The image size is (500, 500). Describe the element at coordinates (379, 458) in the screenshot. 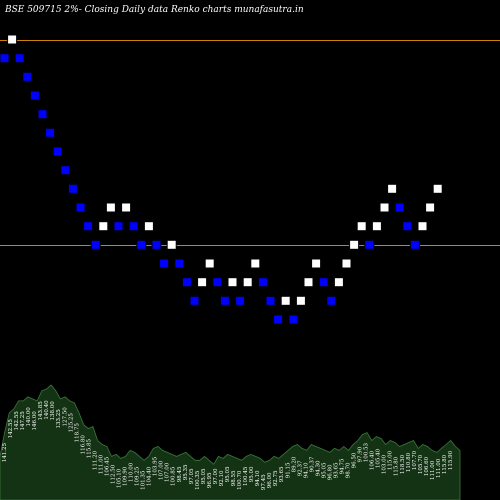

I see `volume-label: 105.40` at that location.